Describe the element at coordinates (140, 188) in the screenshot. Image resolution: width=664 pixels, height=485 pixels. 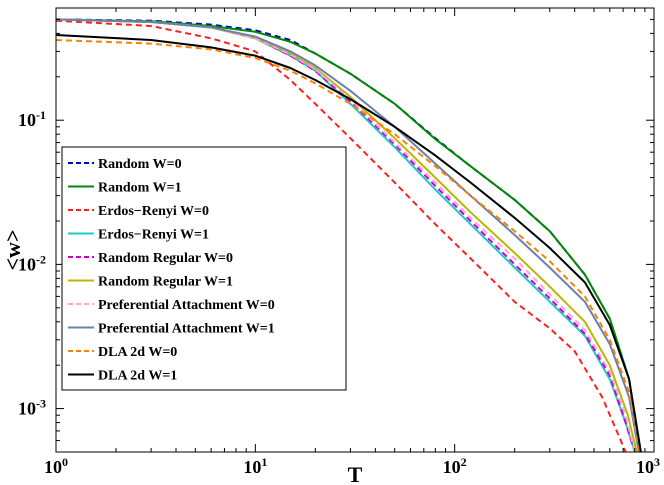
I see `legend-entry-label: Random W=1` at that location.